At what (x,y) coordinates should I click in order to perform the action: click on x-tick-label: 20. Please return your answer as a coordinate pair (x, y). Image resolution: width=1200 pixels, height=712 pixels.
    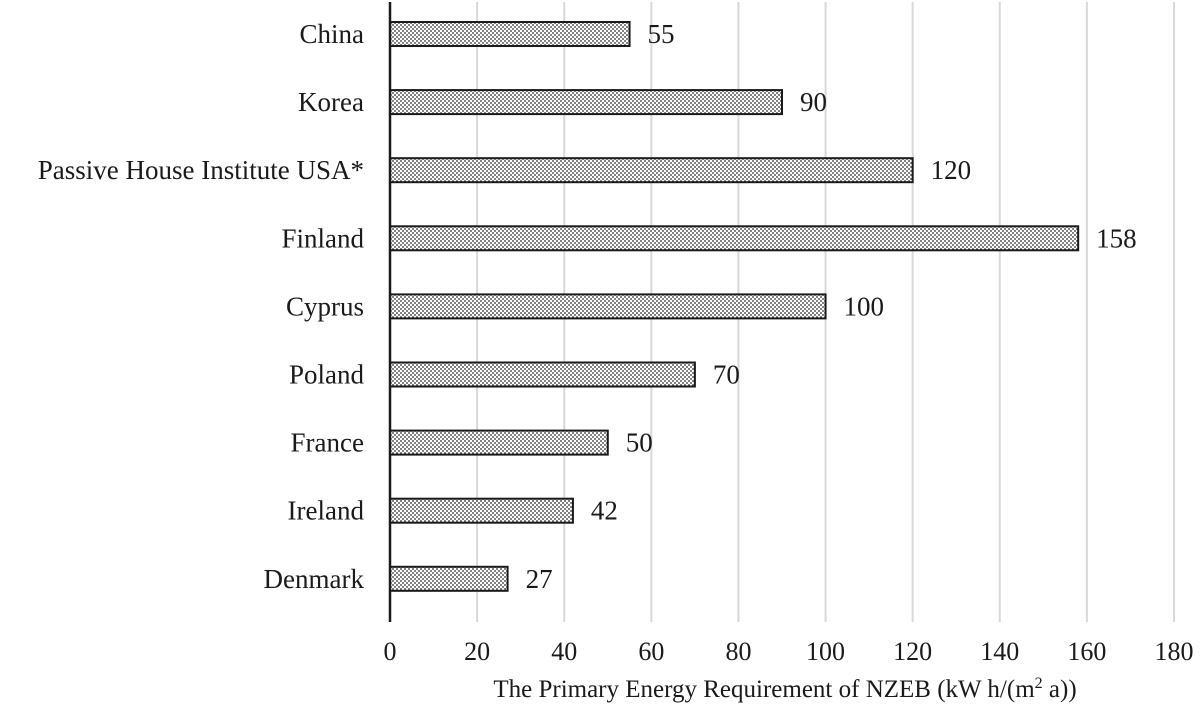
    Looking at the image, I should click on (477, 651).